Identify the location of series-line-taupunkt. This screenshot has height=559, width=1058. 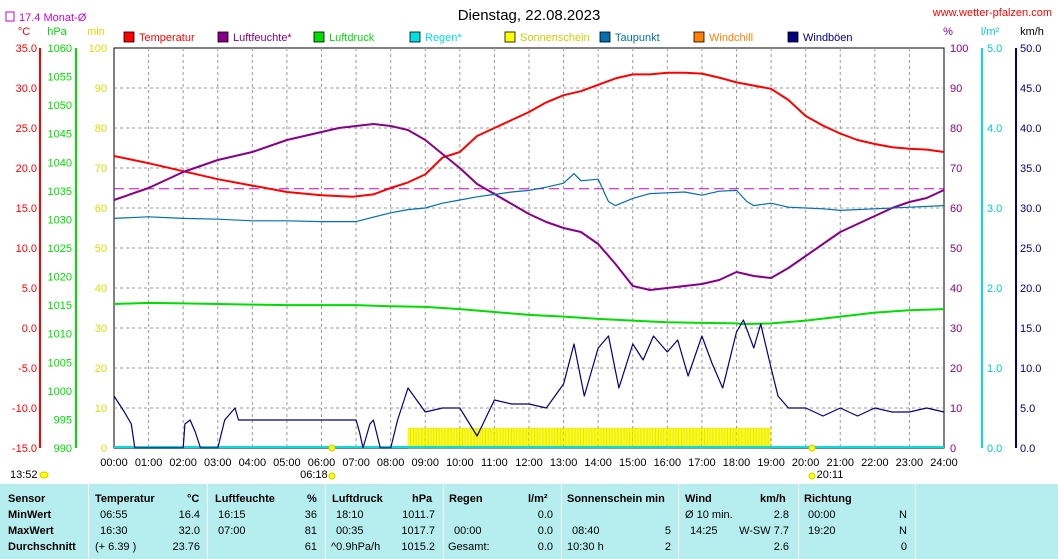
(529, 198).